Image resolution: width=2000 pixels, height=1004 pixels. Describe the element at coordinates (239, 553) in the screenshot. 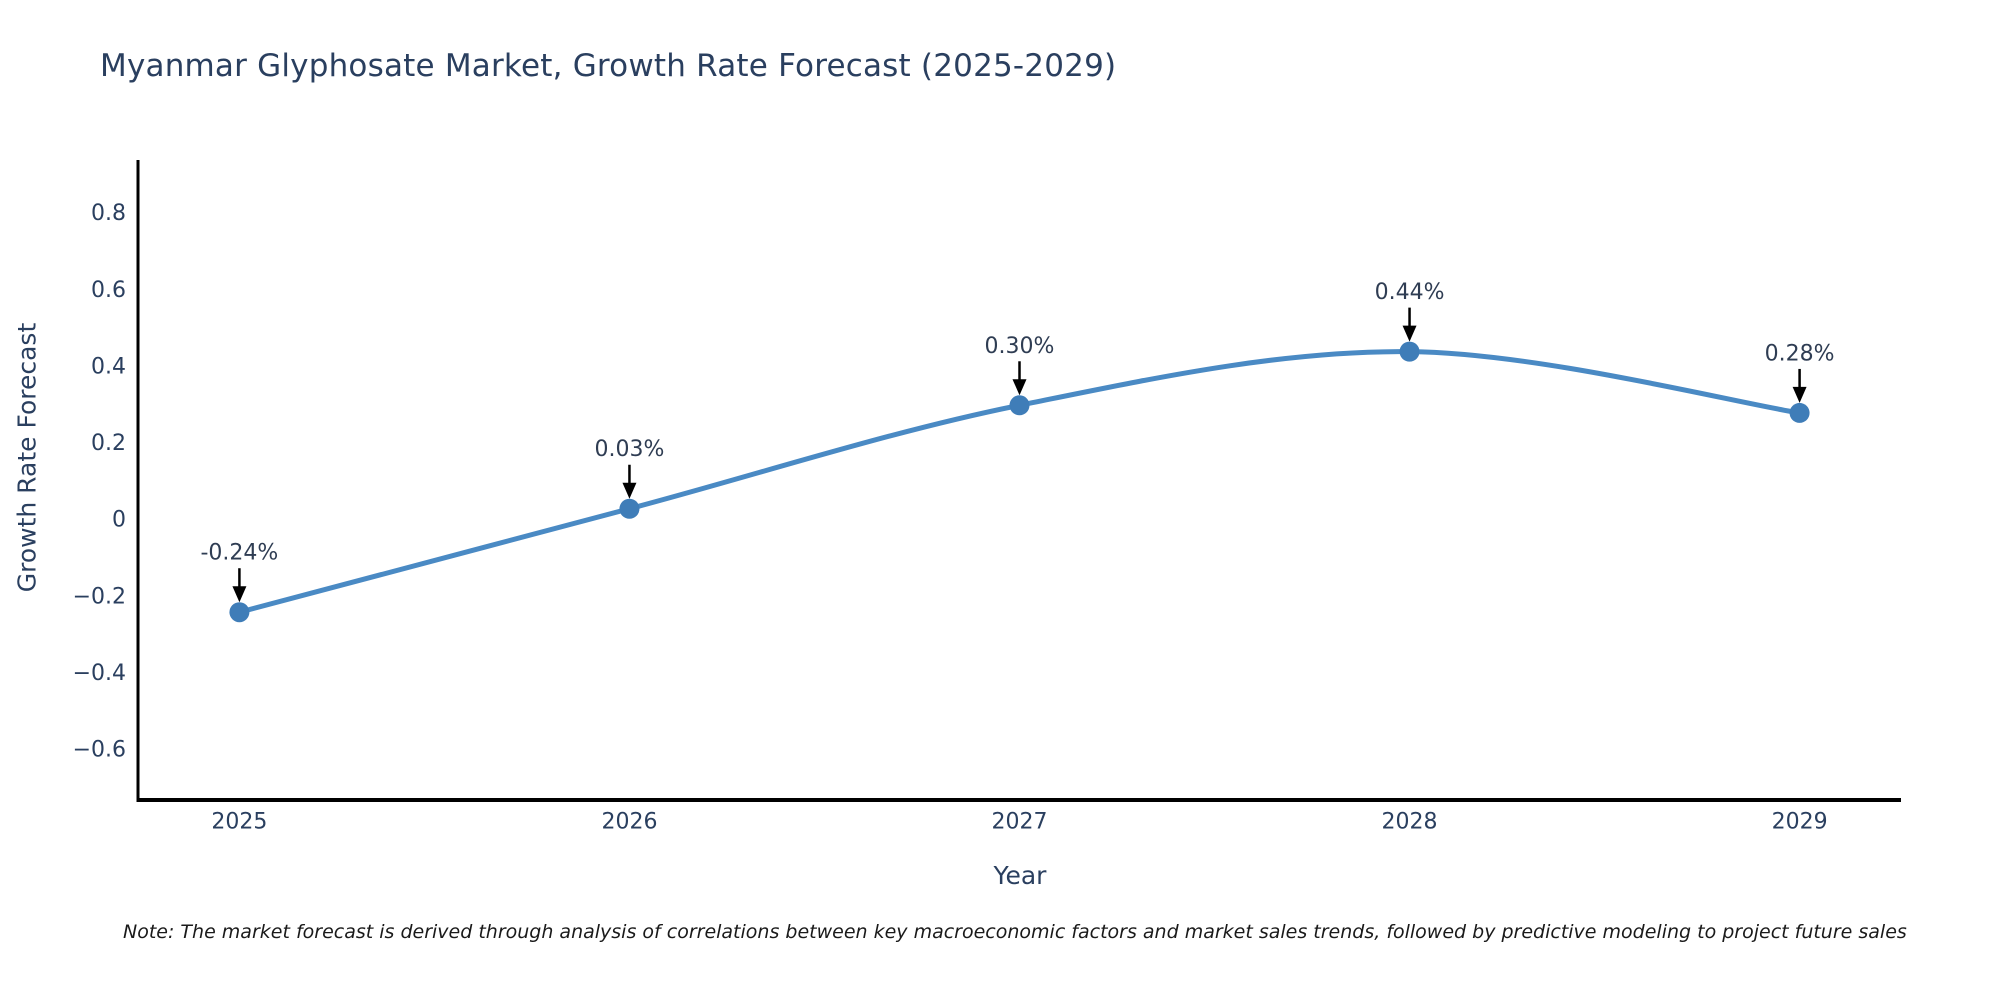

I see `annotation-label: -0.24%` at that location.